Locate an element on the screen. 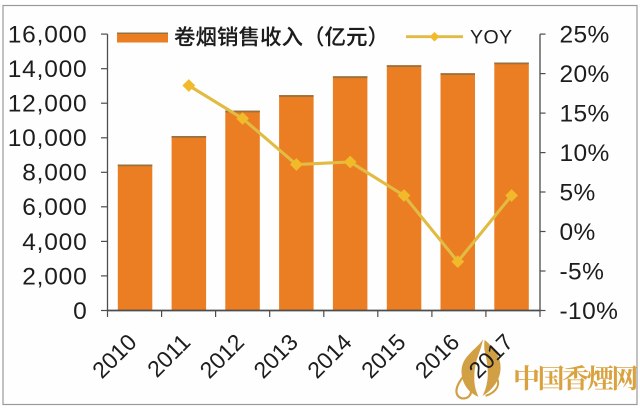  svg-text: 14,000 is located at coordinates (48, 69).